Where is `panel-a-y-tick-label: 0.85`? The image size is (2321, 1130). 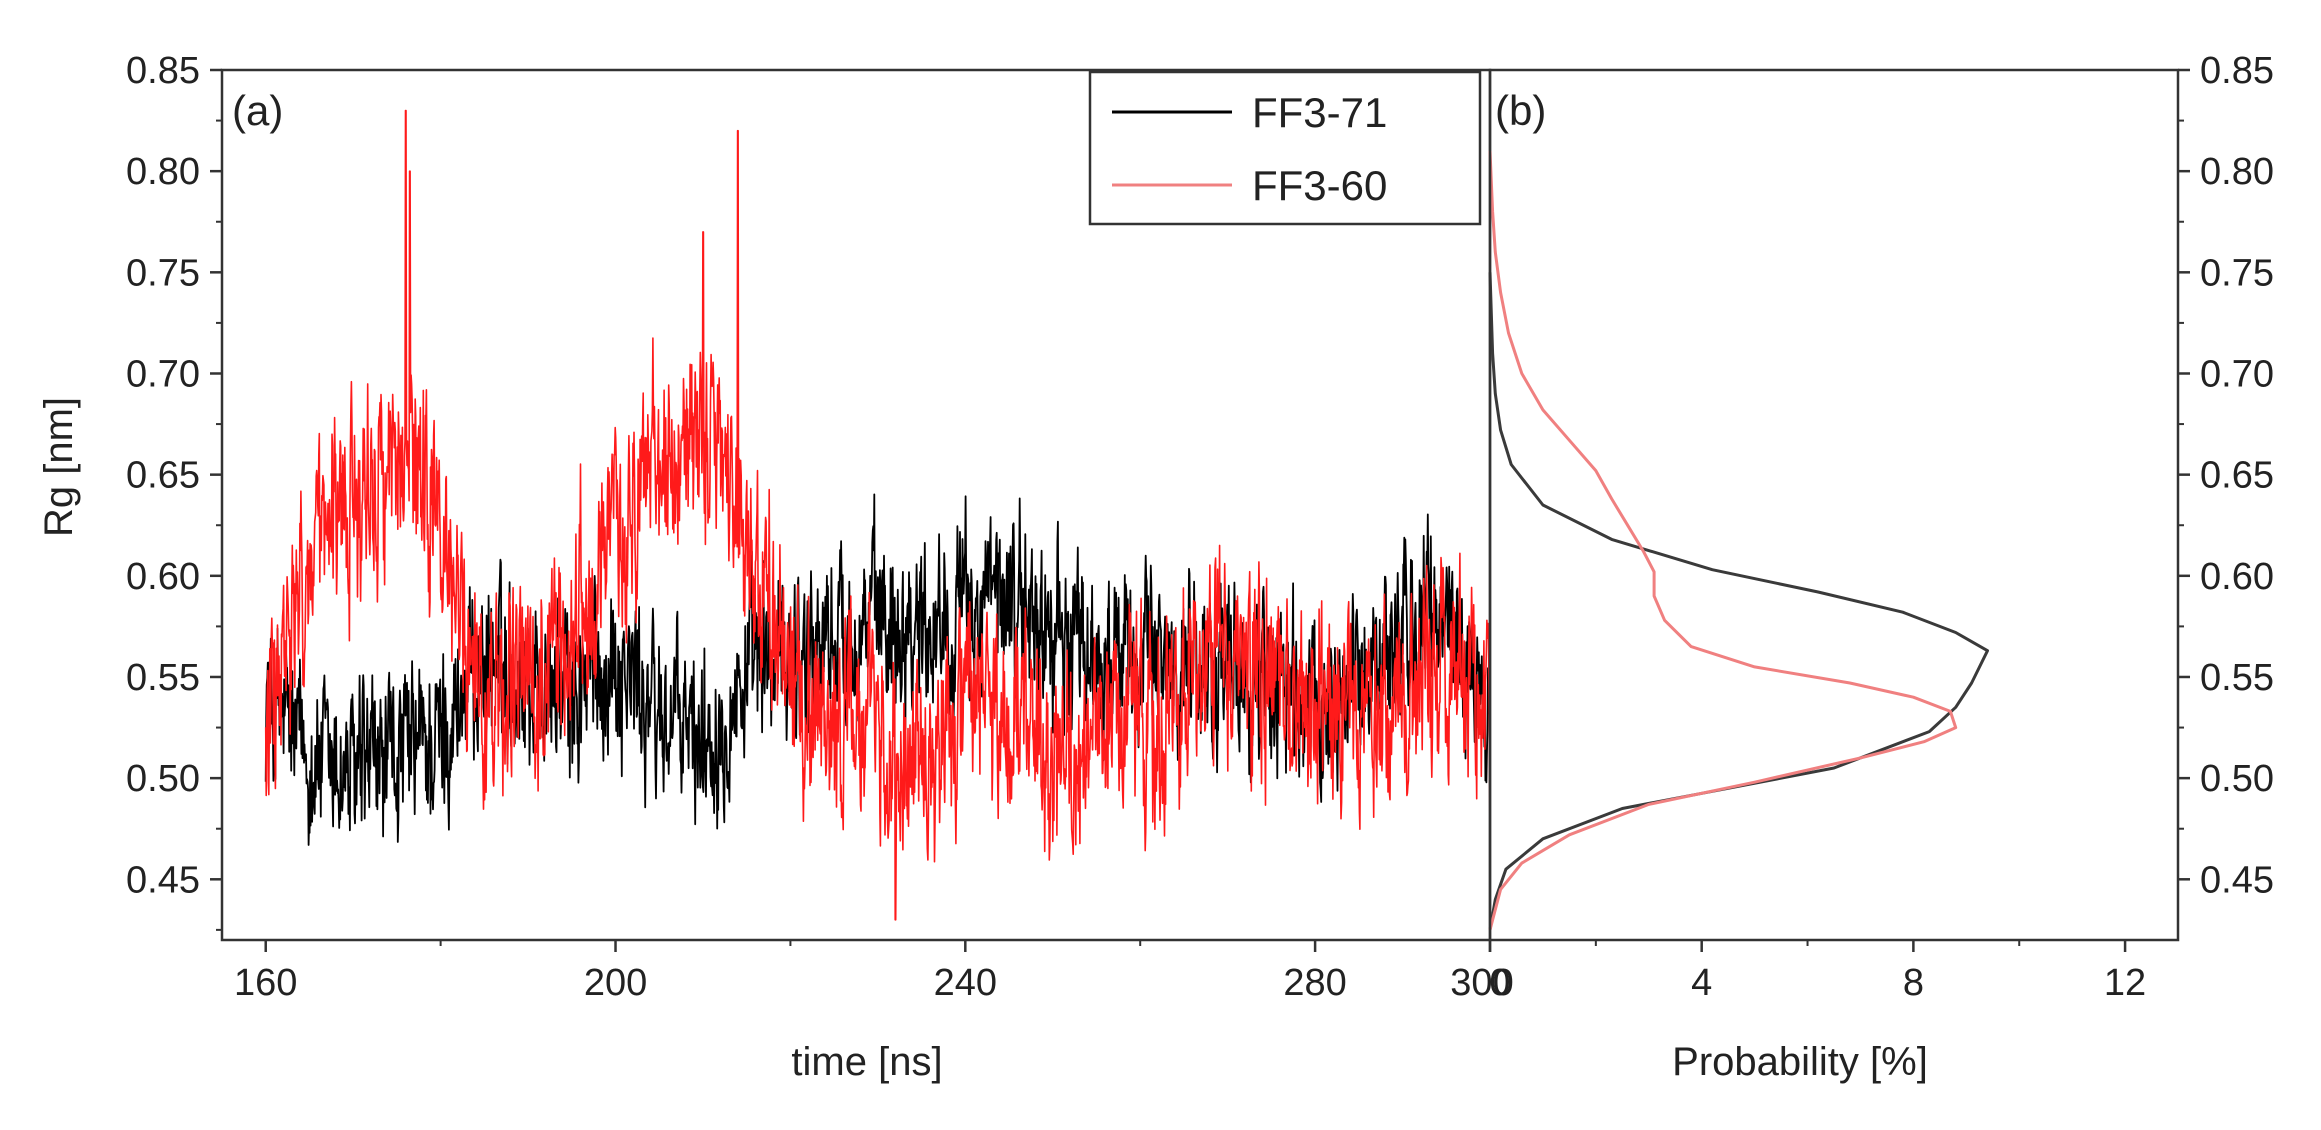 panel-a-y-tick-label: 0.85 is located at coordinates (163, 71).